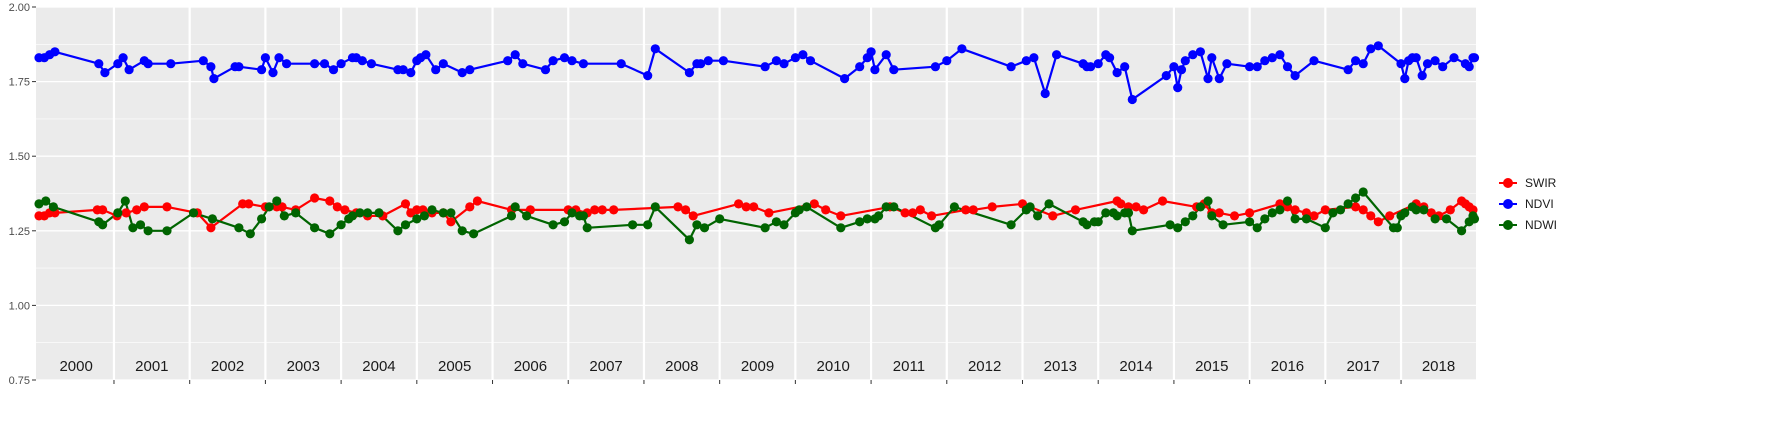 The height and width of the screenshot is (442, 1773). Describe the element at coordinates (1541, 183) in the screenshot. I see `legend-swir-label: SWIR` at that location.